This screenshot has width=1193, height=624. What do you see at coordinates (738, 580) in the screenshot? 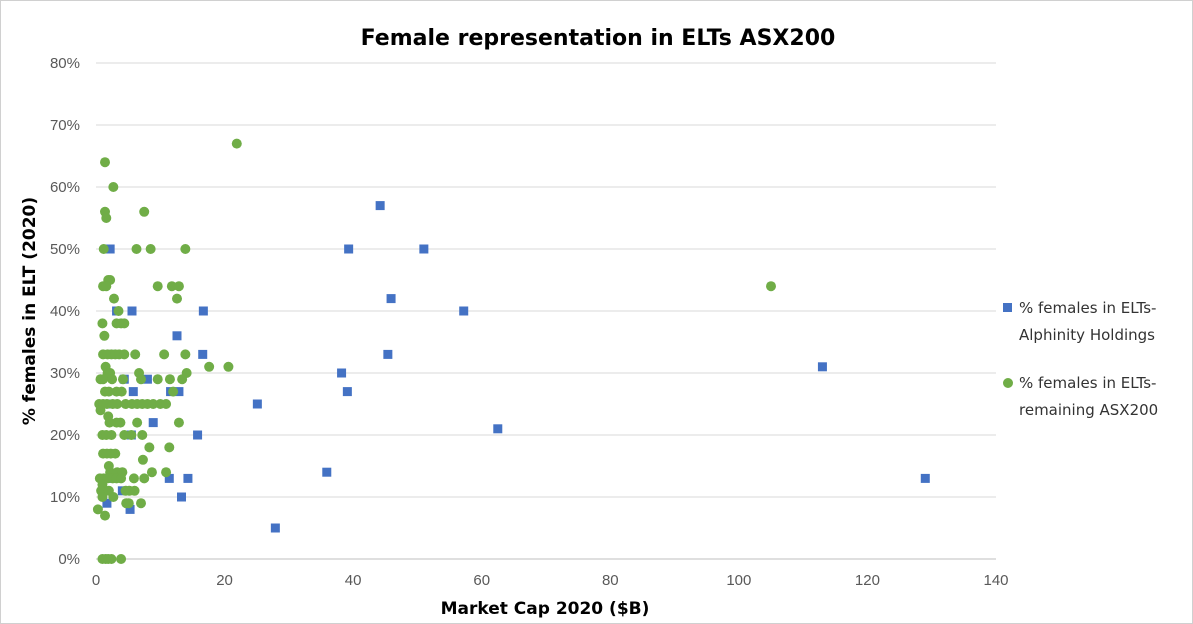
I see `x-tick-label: 100` at bounding box center [738, 580].